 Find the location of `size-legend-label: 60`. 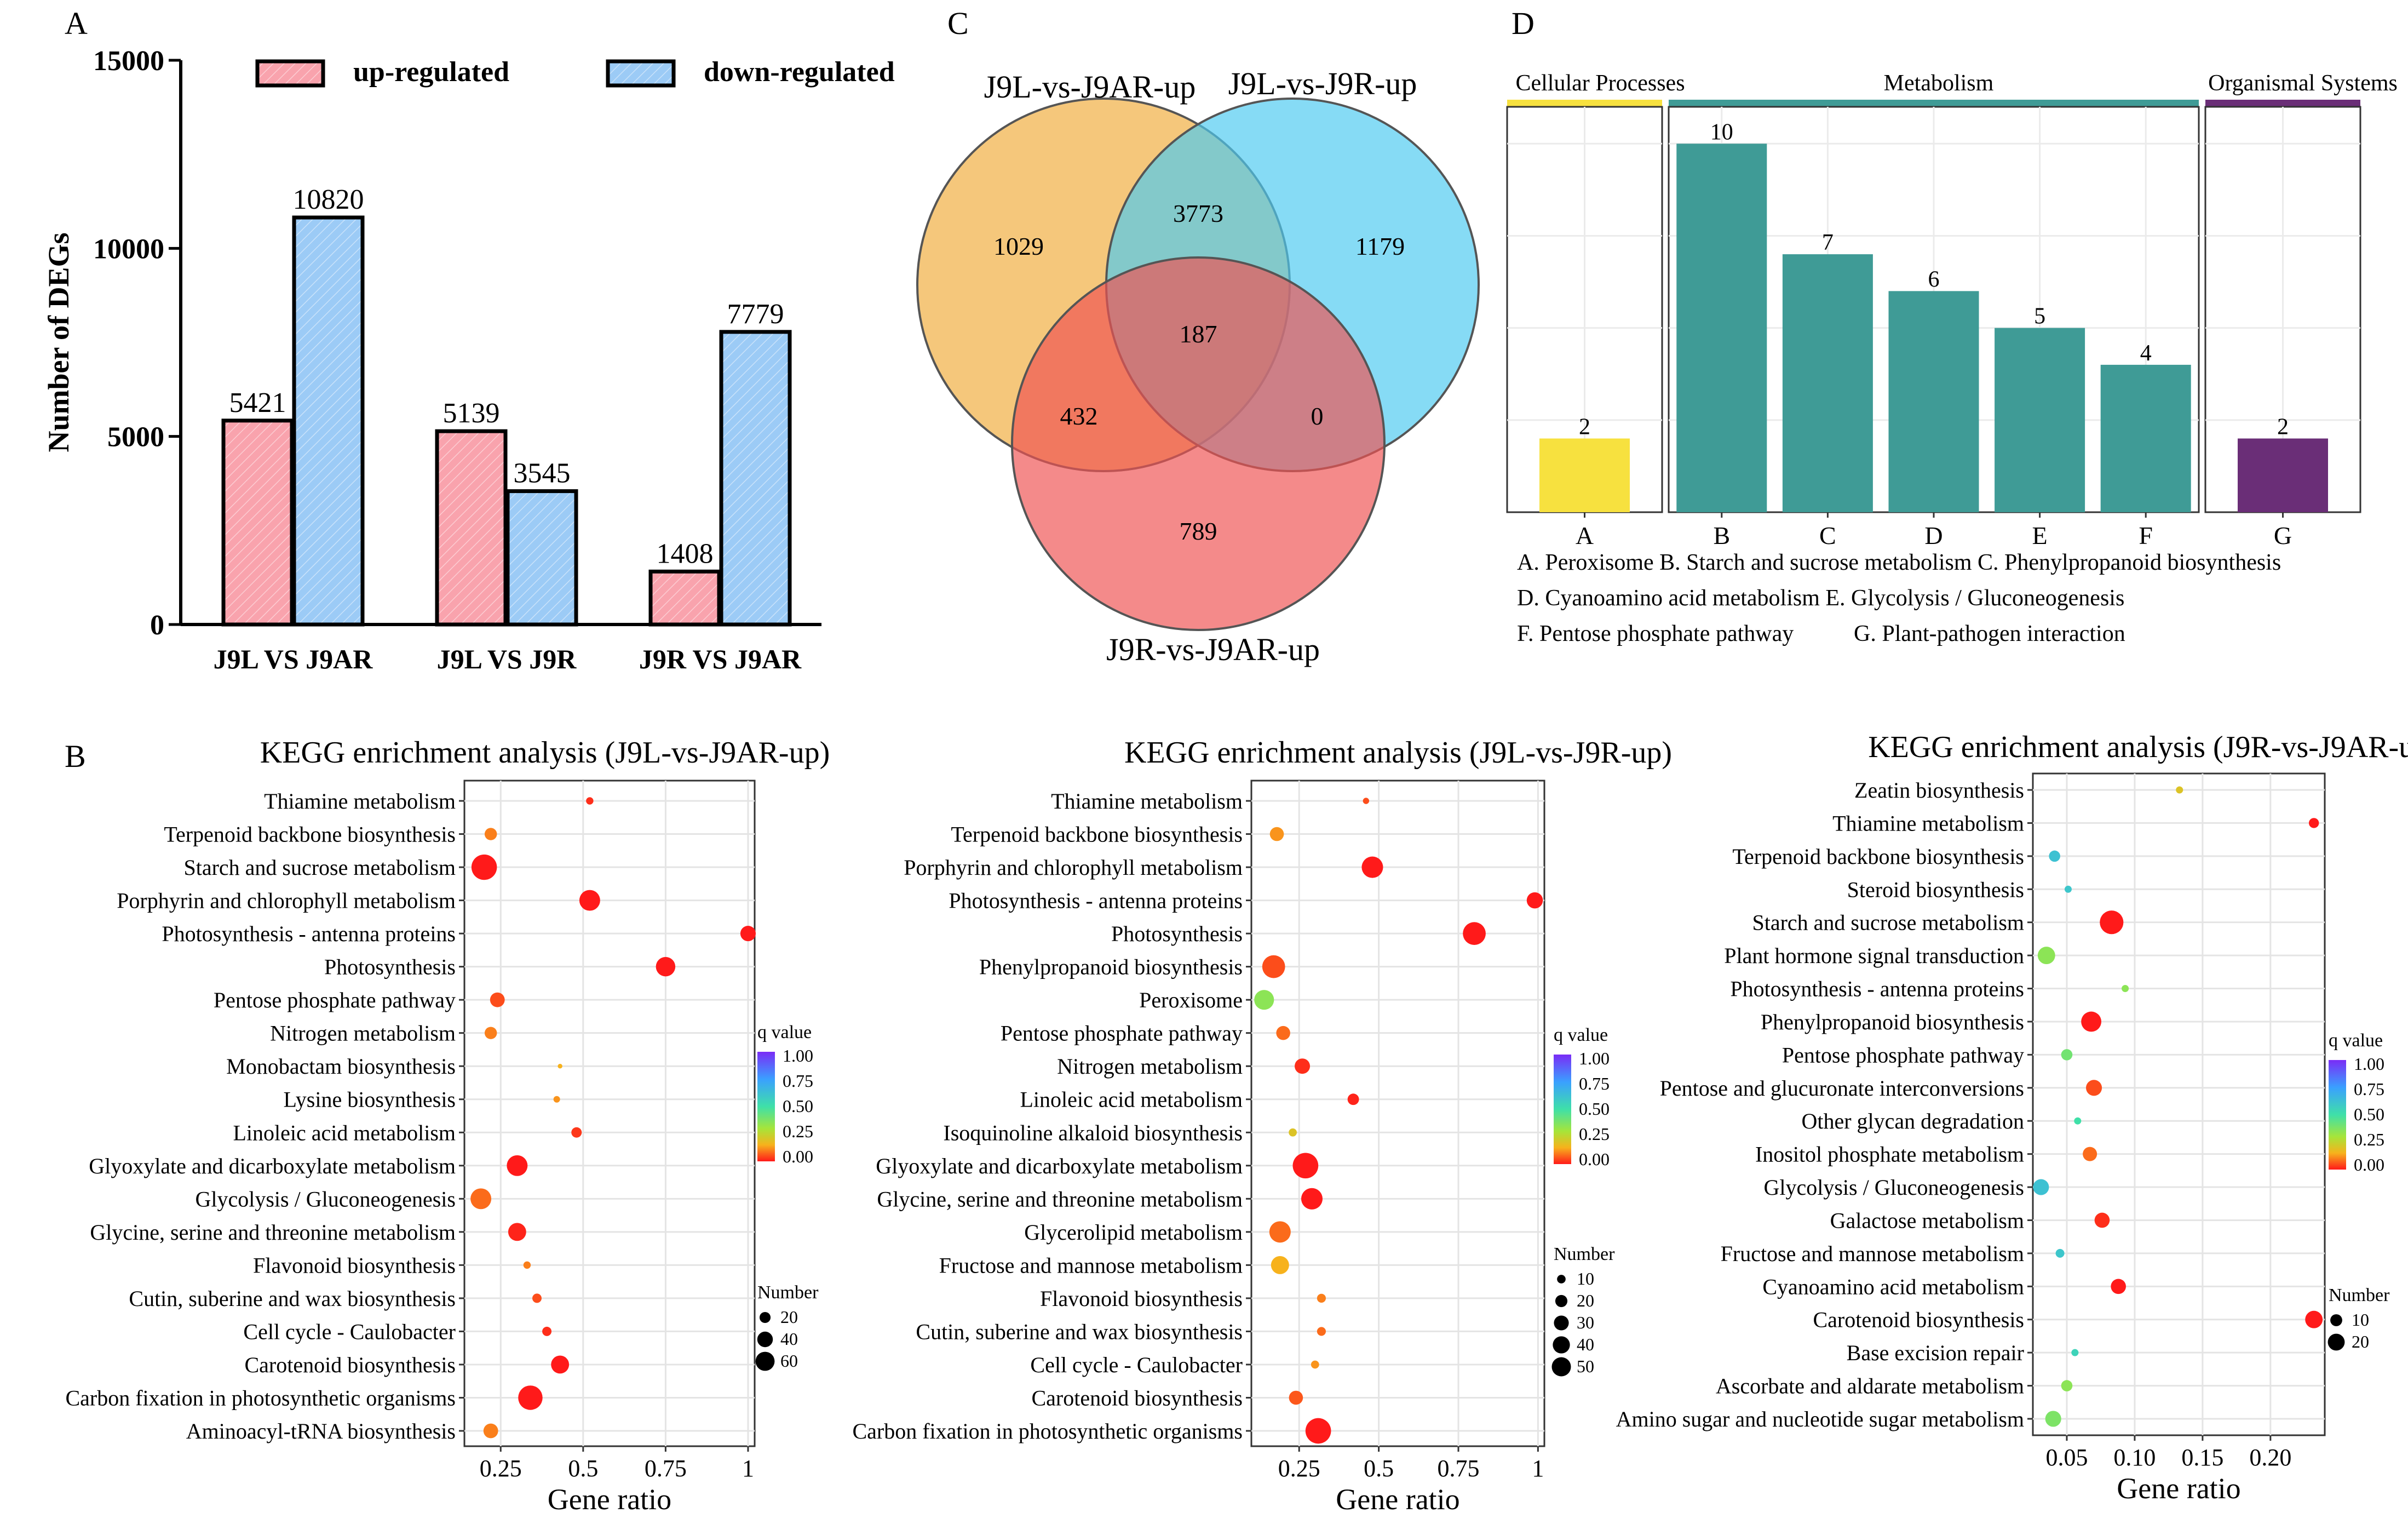

size-legend-label: 60 is located at coordinates (789, 1361).